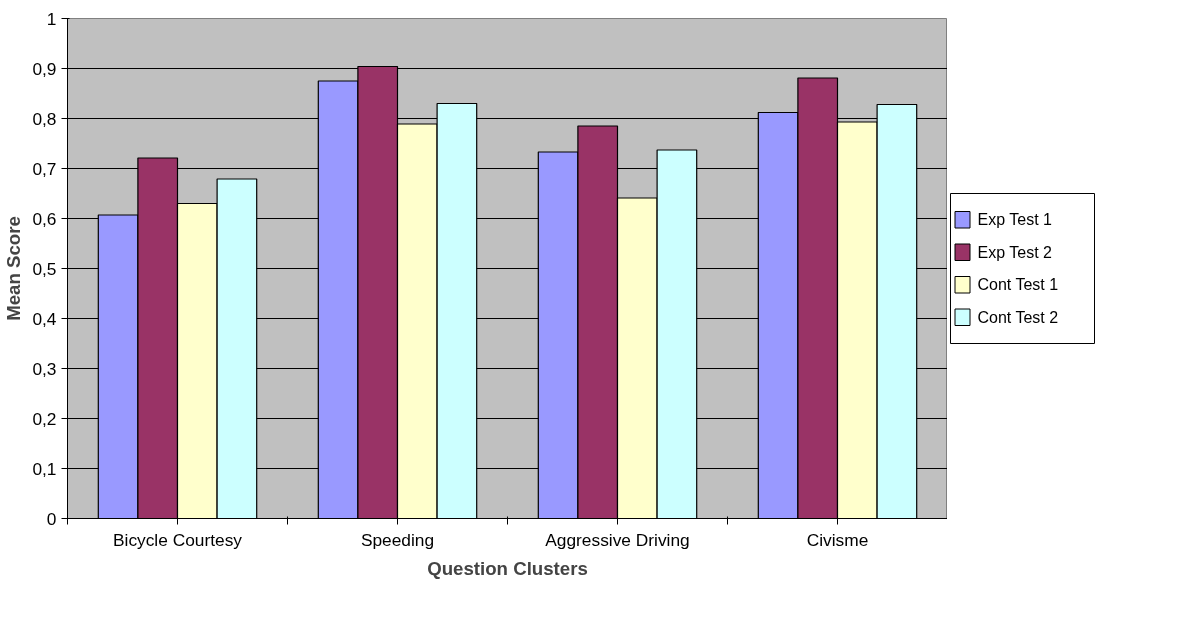 Image resolution: width=1188 pixels, height=630 pixels. What do you see at coordinates (44, 418) in the screenshot?
I see `y-tick-label: 0,2` at bounding box center [44, 418].